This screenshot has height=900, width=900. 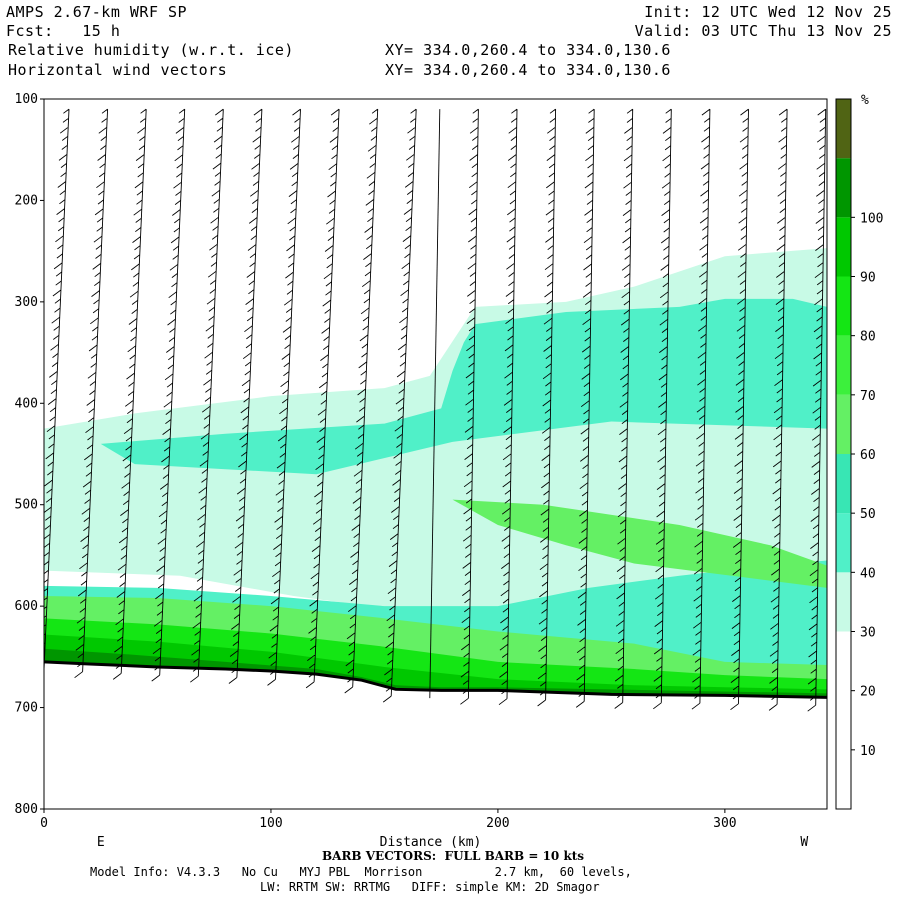 I want to click on terrain-mask, so click(x=435, y=735).